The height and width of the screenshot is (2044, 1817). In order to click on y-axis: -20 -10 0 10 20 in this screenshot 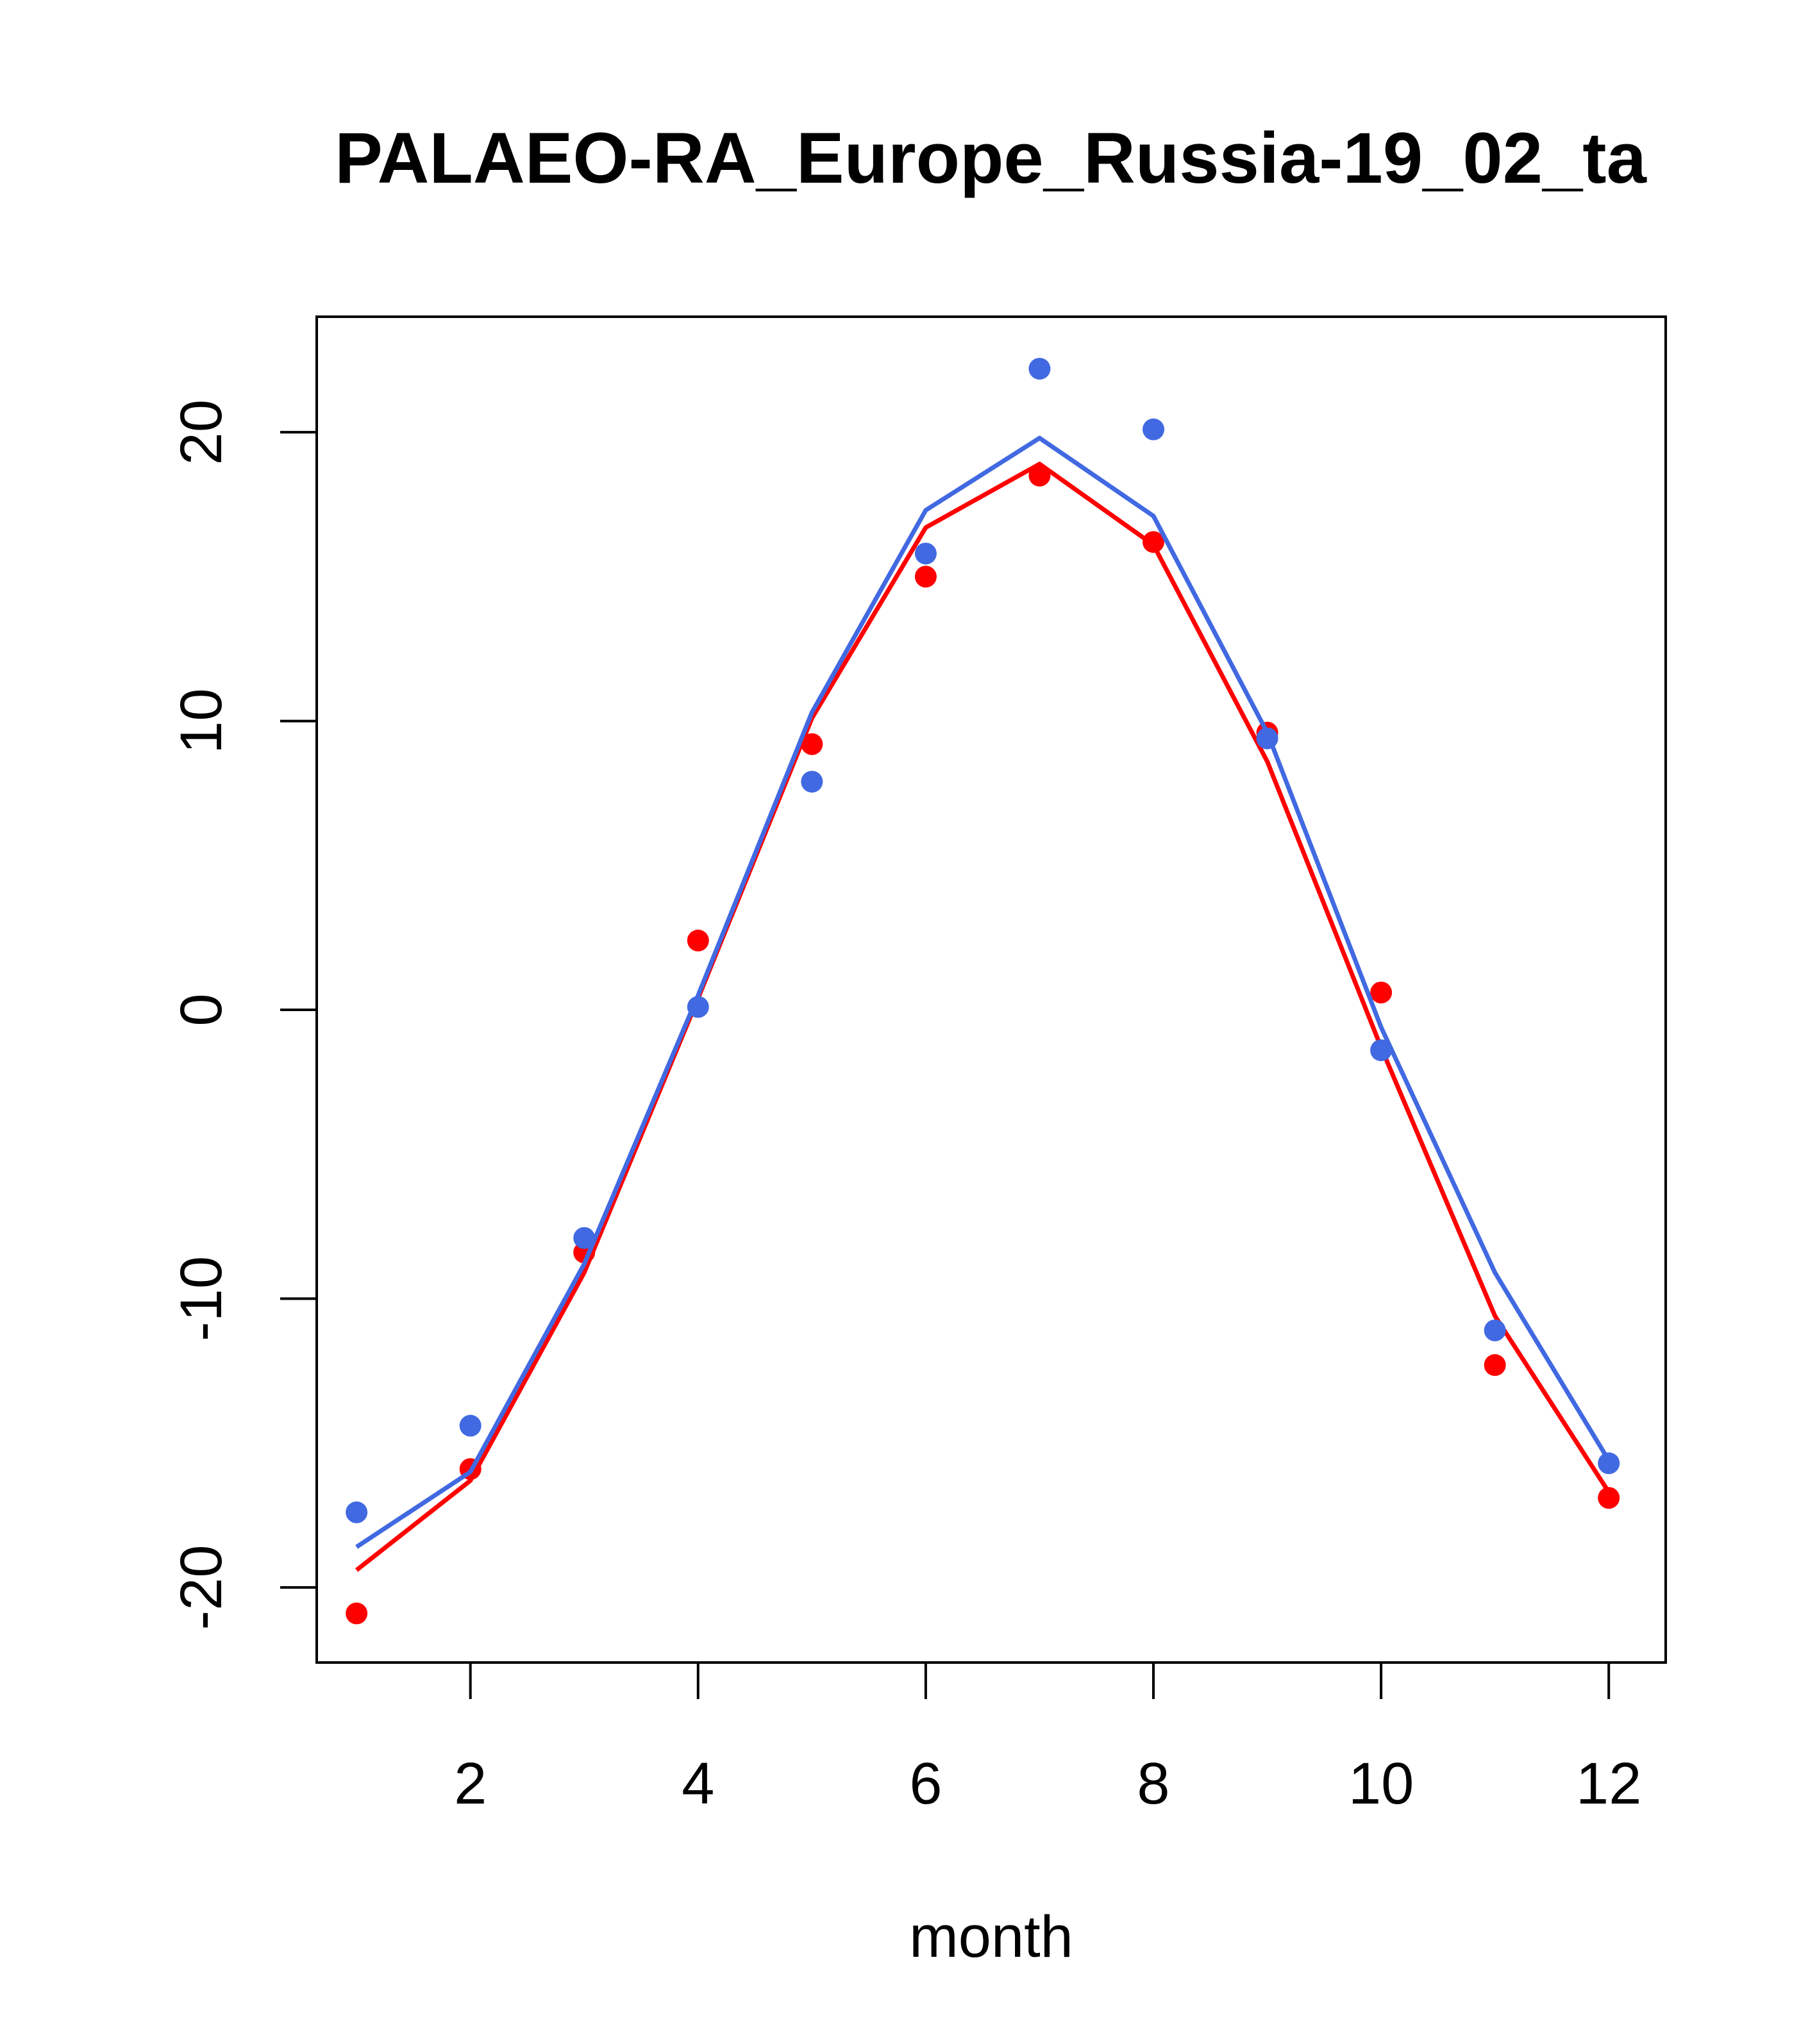, I will do `click(243, 1015)`.